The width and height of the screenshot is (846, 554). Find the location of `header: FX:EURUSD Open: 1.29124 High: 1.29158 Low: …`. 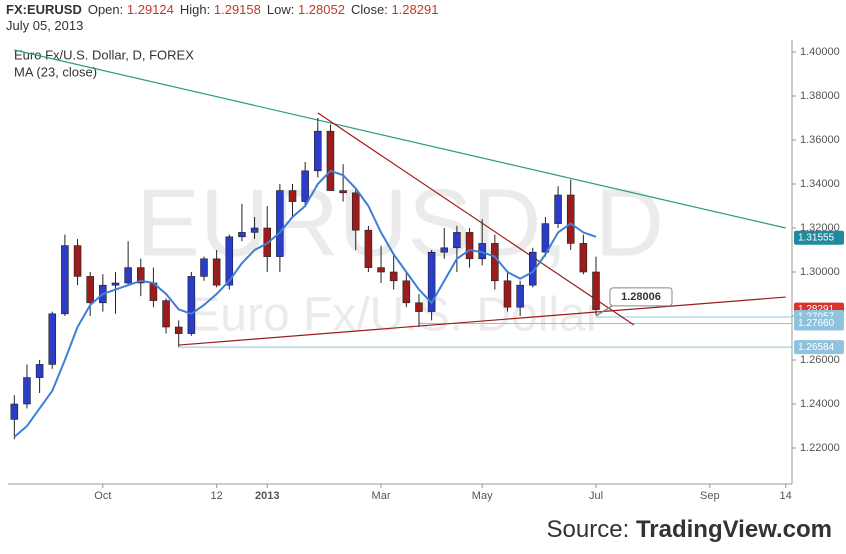

header: FX:EURUSD Open: 1.29124 High: 1.29158 Low: … is located at coordinates (225, 18).